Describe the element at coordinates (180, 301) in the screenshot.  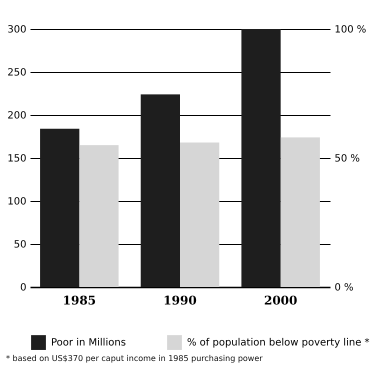
I see `x-tick-label: 1990` at that location.